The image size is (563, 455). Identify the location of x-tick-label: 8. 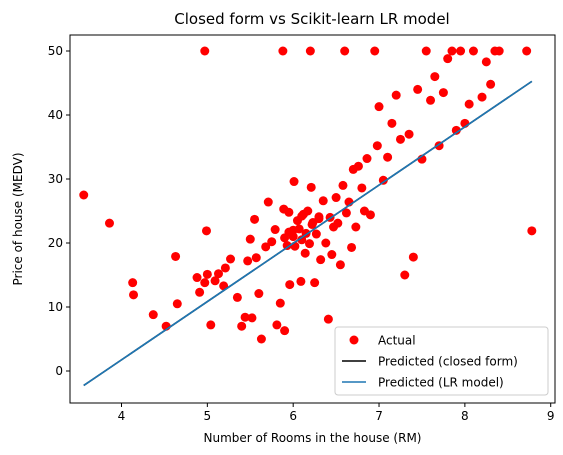
(465, 416).